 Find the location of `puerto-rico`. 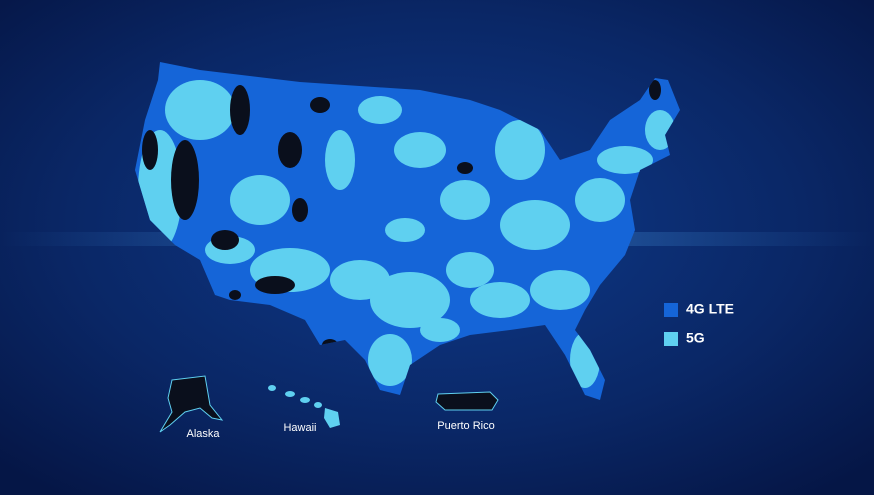

puerto-rico is located at coordinates (467, 401).